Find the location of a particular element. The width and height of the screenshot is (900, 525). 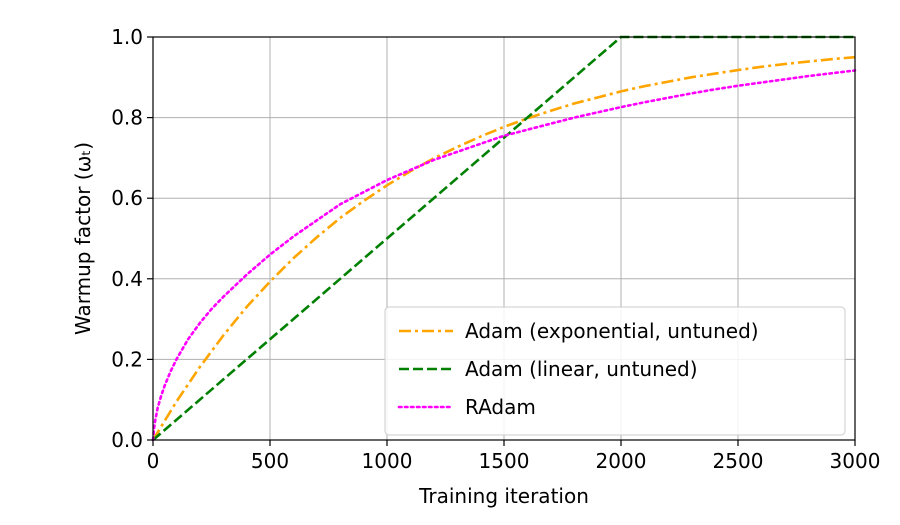

legend-label-3: RAdam is located at coordinates (500, 407).